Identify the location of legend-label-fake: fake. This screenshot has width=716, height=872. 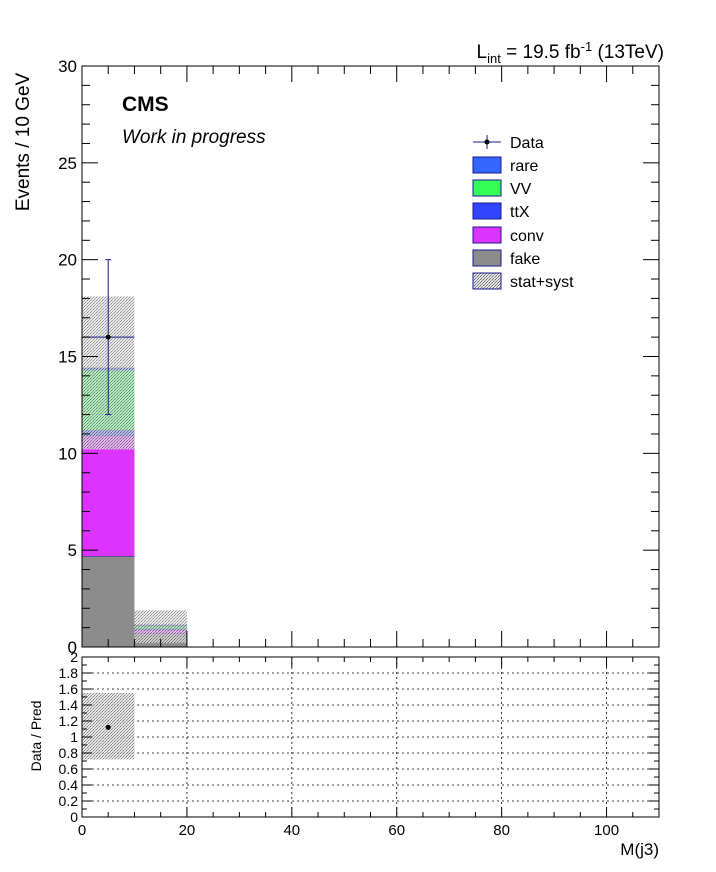
(525, 259).